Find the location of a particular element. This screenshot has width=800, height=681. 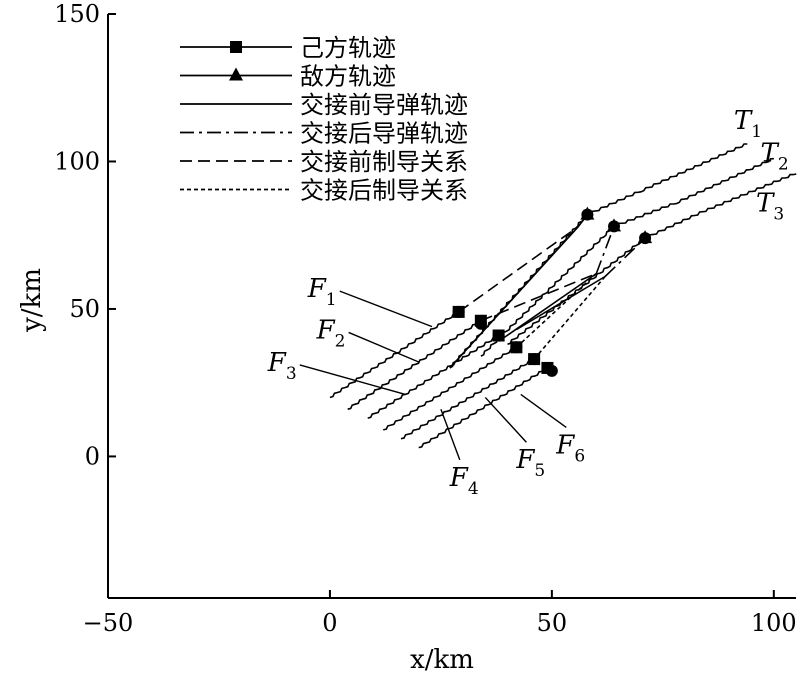

annotation-f6: F6 is located at coordinates (570, 448).